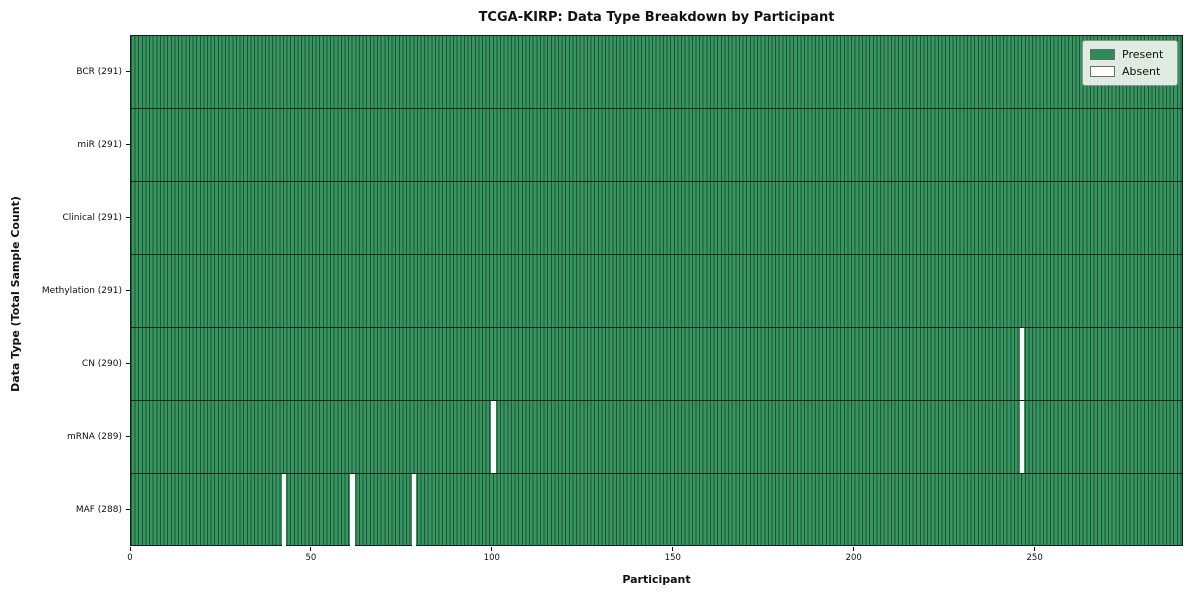  I want to click on x-tick-label-100: 100, so click(491, 558).